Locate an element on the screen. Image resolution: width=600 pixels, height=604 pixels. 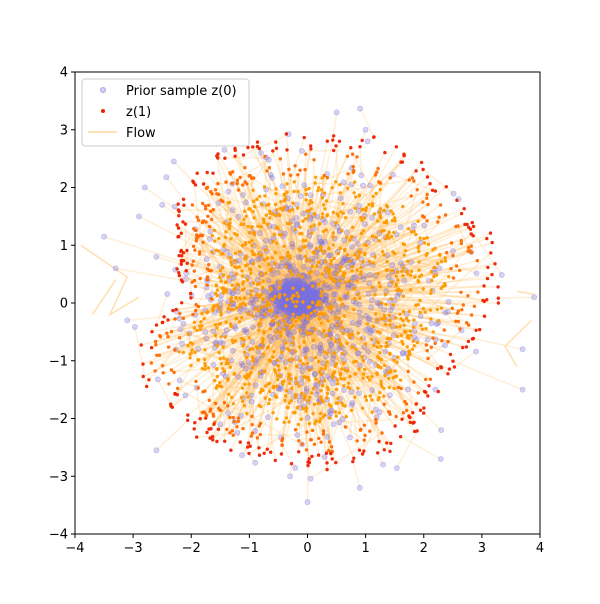
y-tick-label: 3 is located at coordinates (64, 130).